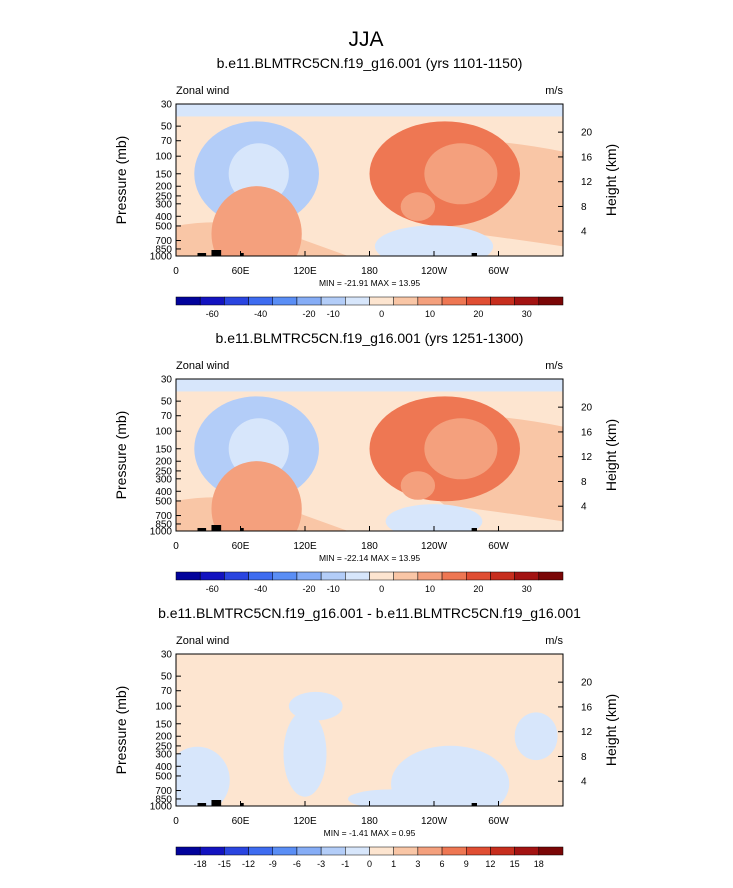 The width and height of the screenshot is (733, 888). Describe the element at coordinates (369, 110) in the screenshot. I see `upper-band` at that location.